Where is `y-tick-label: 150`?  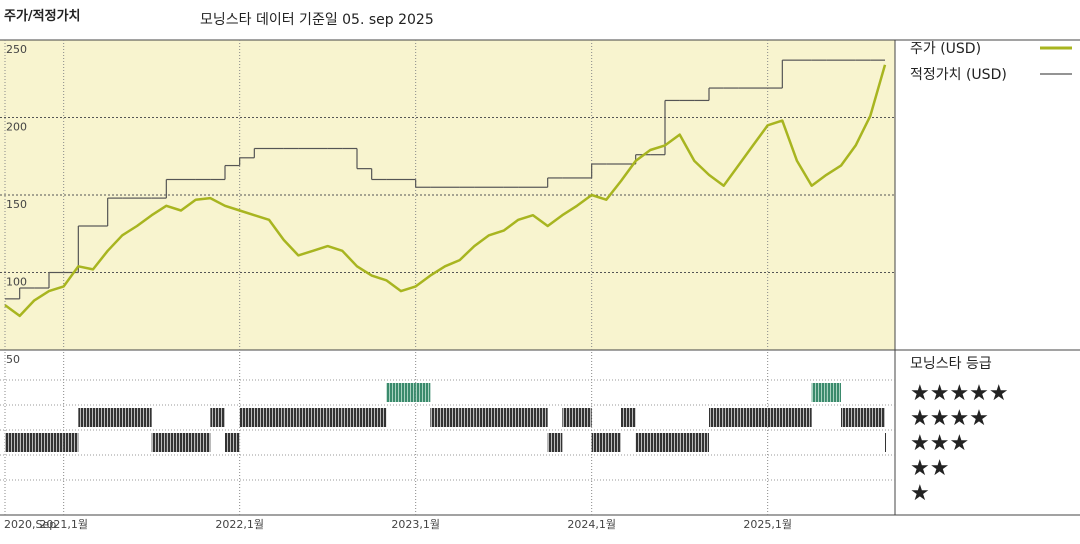 y-tick-label: 150 is located at coordinates (16, 204).